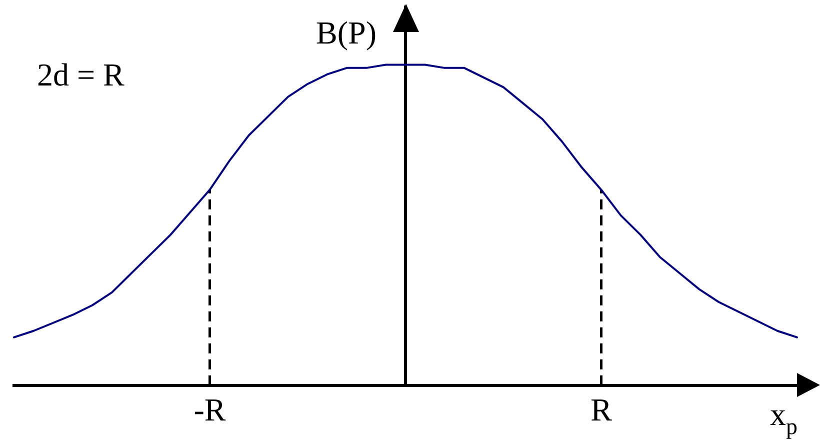  I want to click on x-tick-label: R, so click(601, 410).